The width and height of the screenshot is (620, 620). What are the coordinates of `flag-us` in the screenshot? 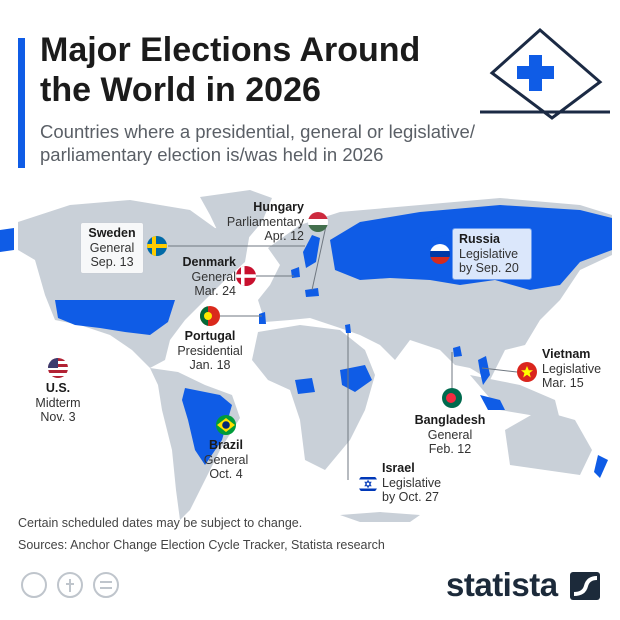 It's located at (58, 368).